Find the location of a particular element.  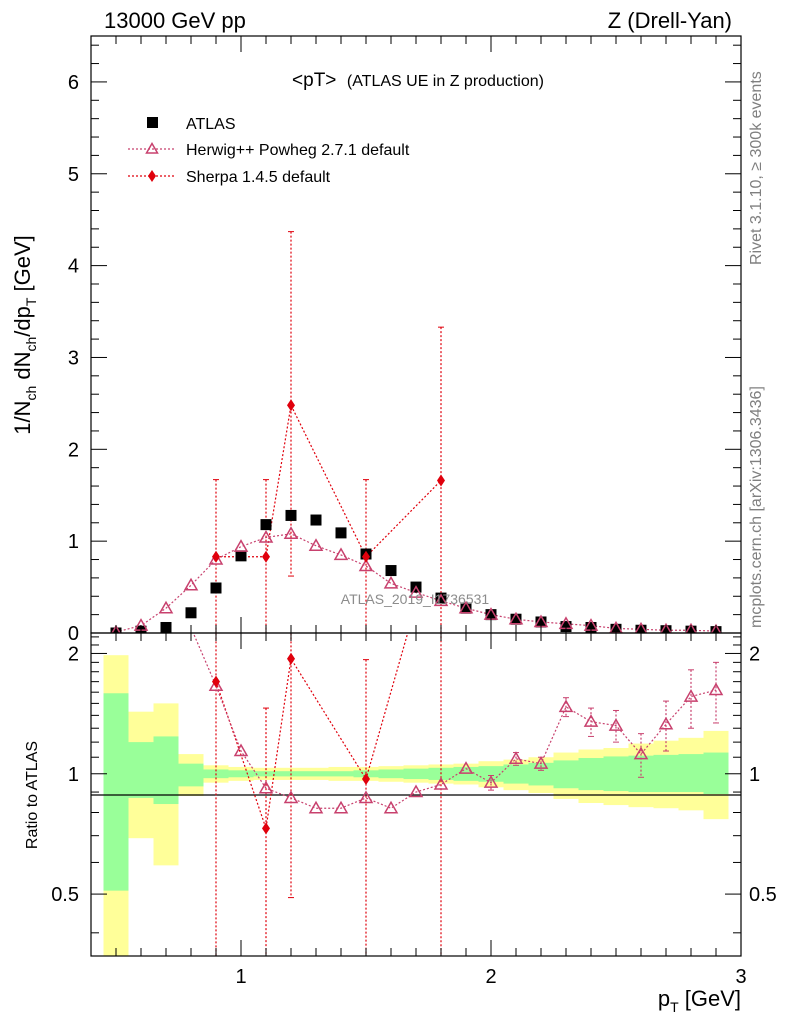

y-tick-label: 2 is located at coordinates (73, 450).